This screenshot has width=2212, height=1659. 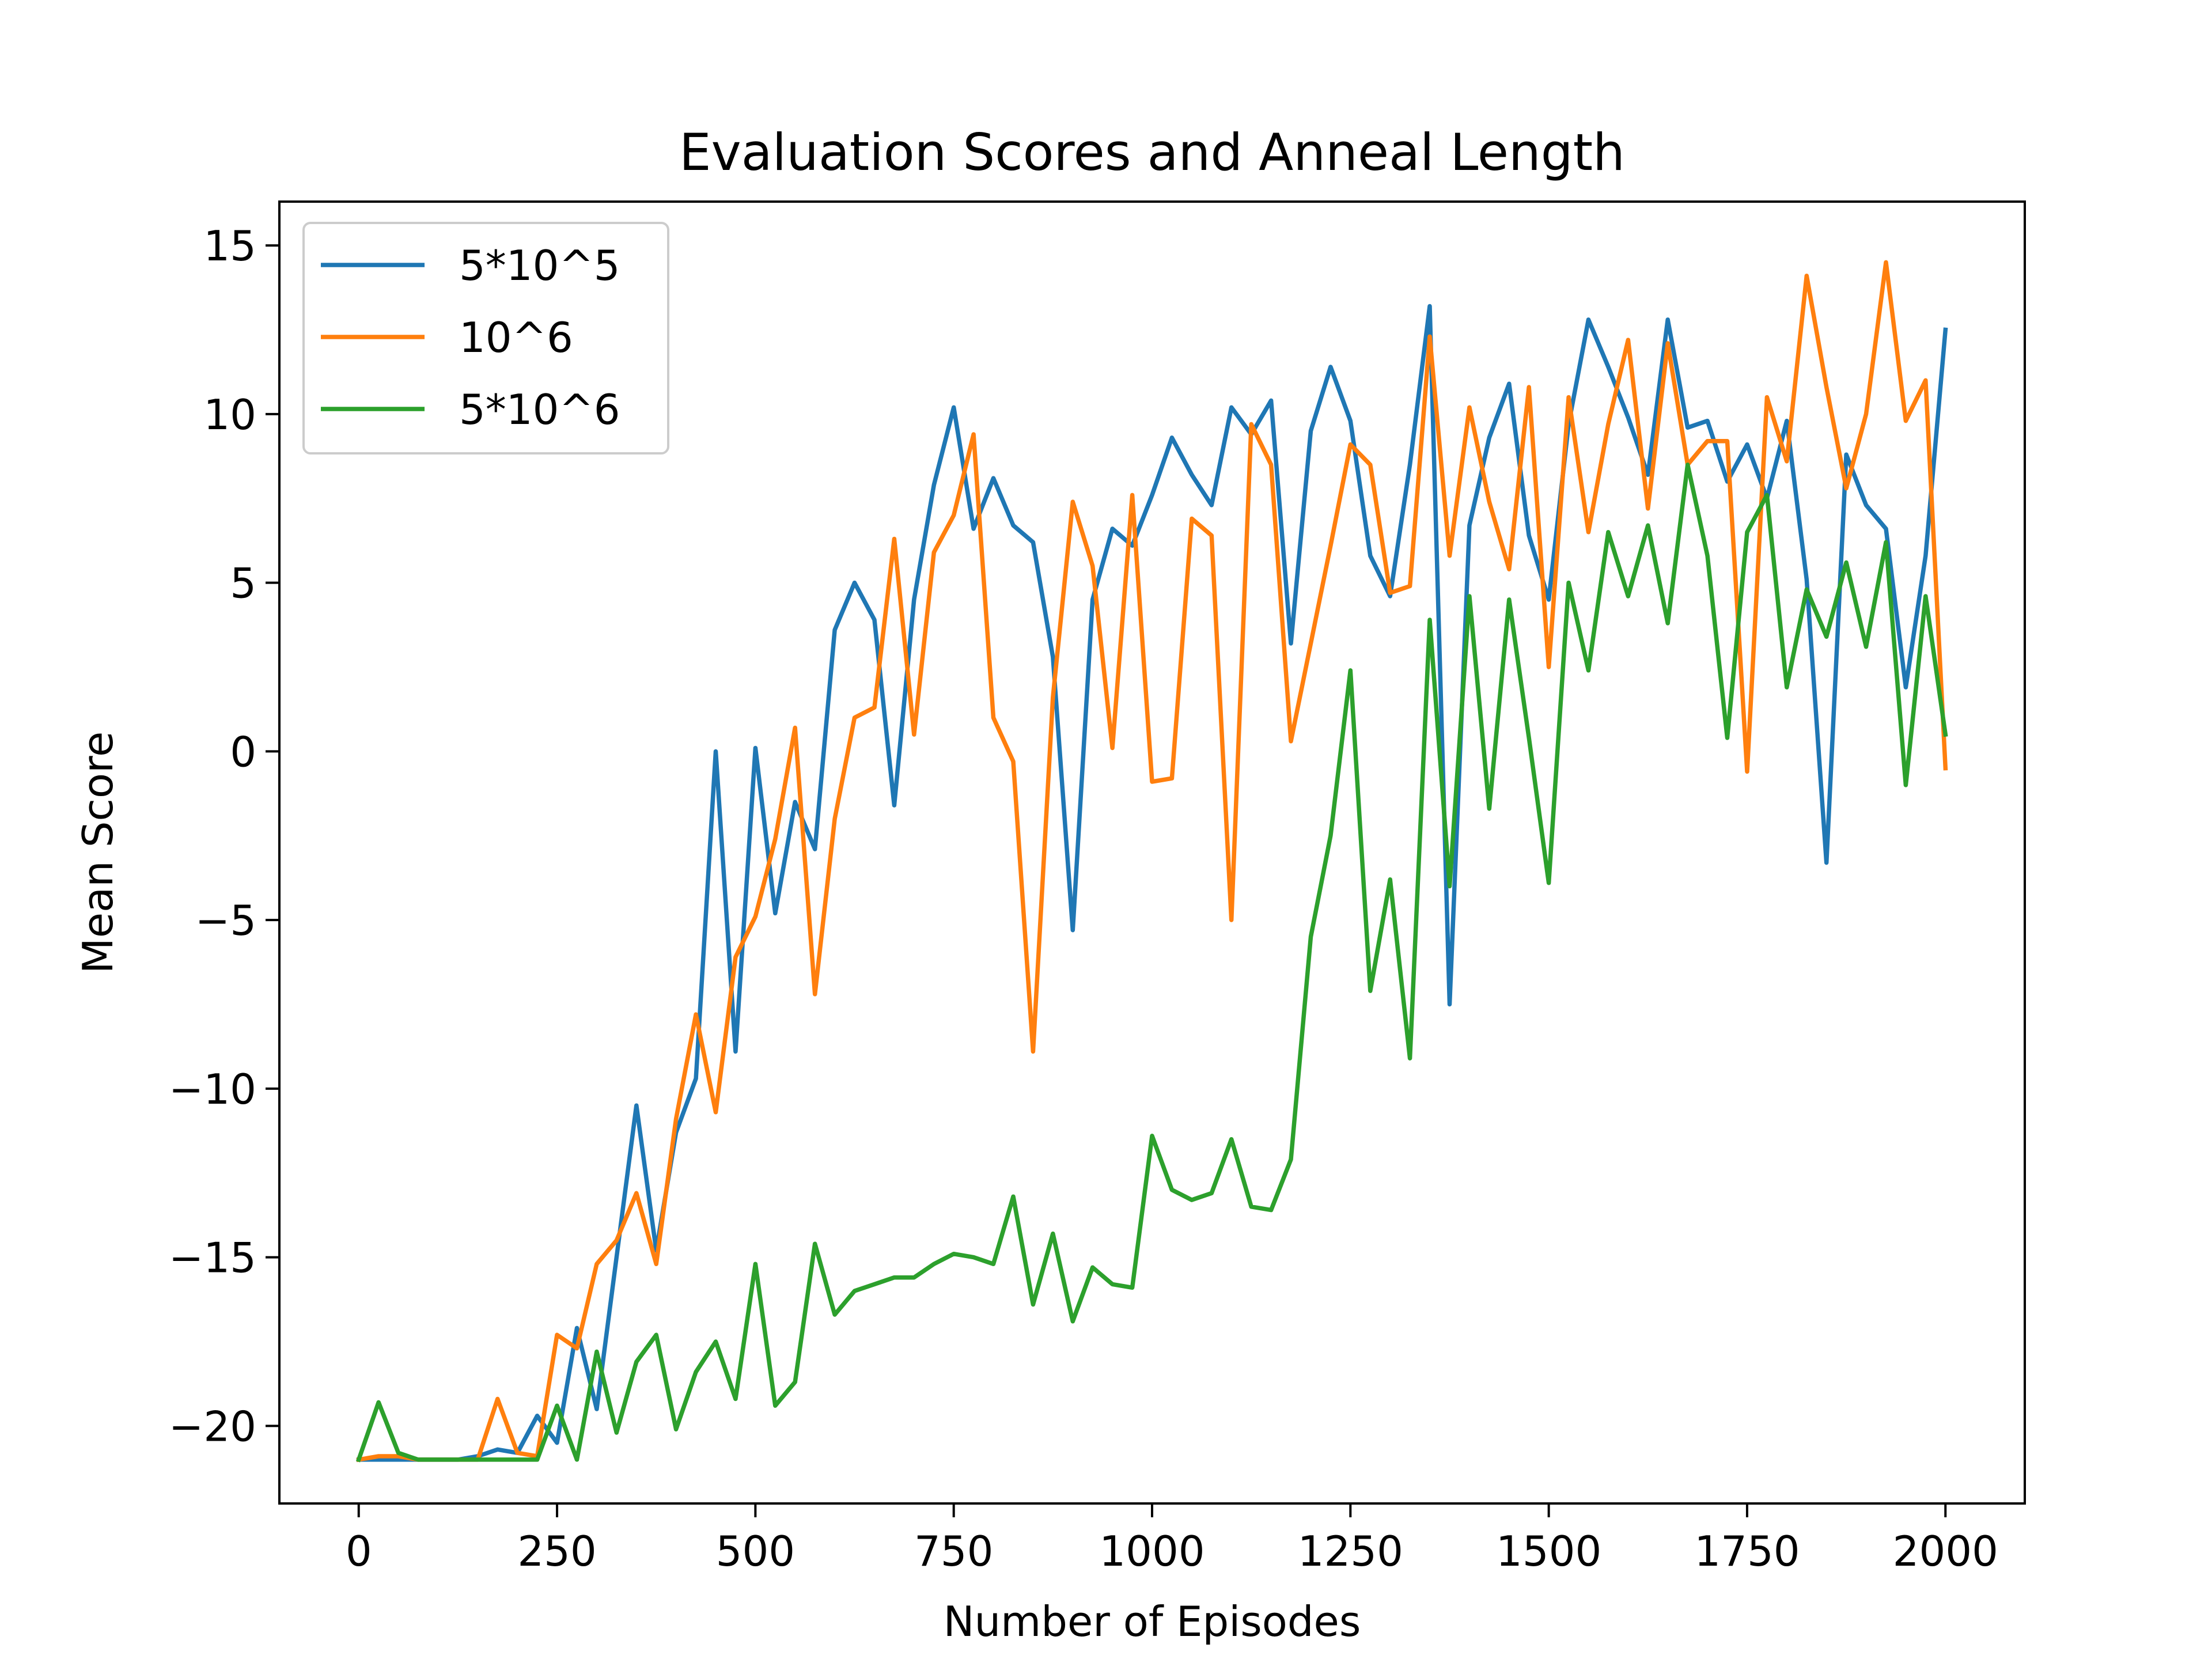 I want to click on y-tick-label: 0, so click(x=243, y=752).